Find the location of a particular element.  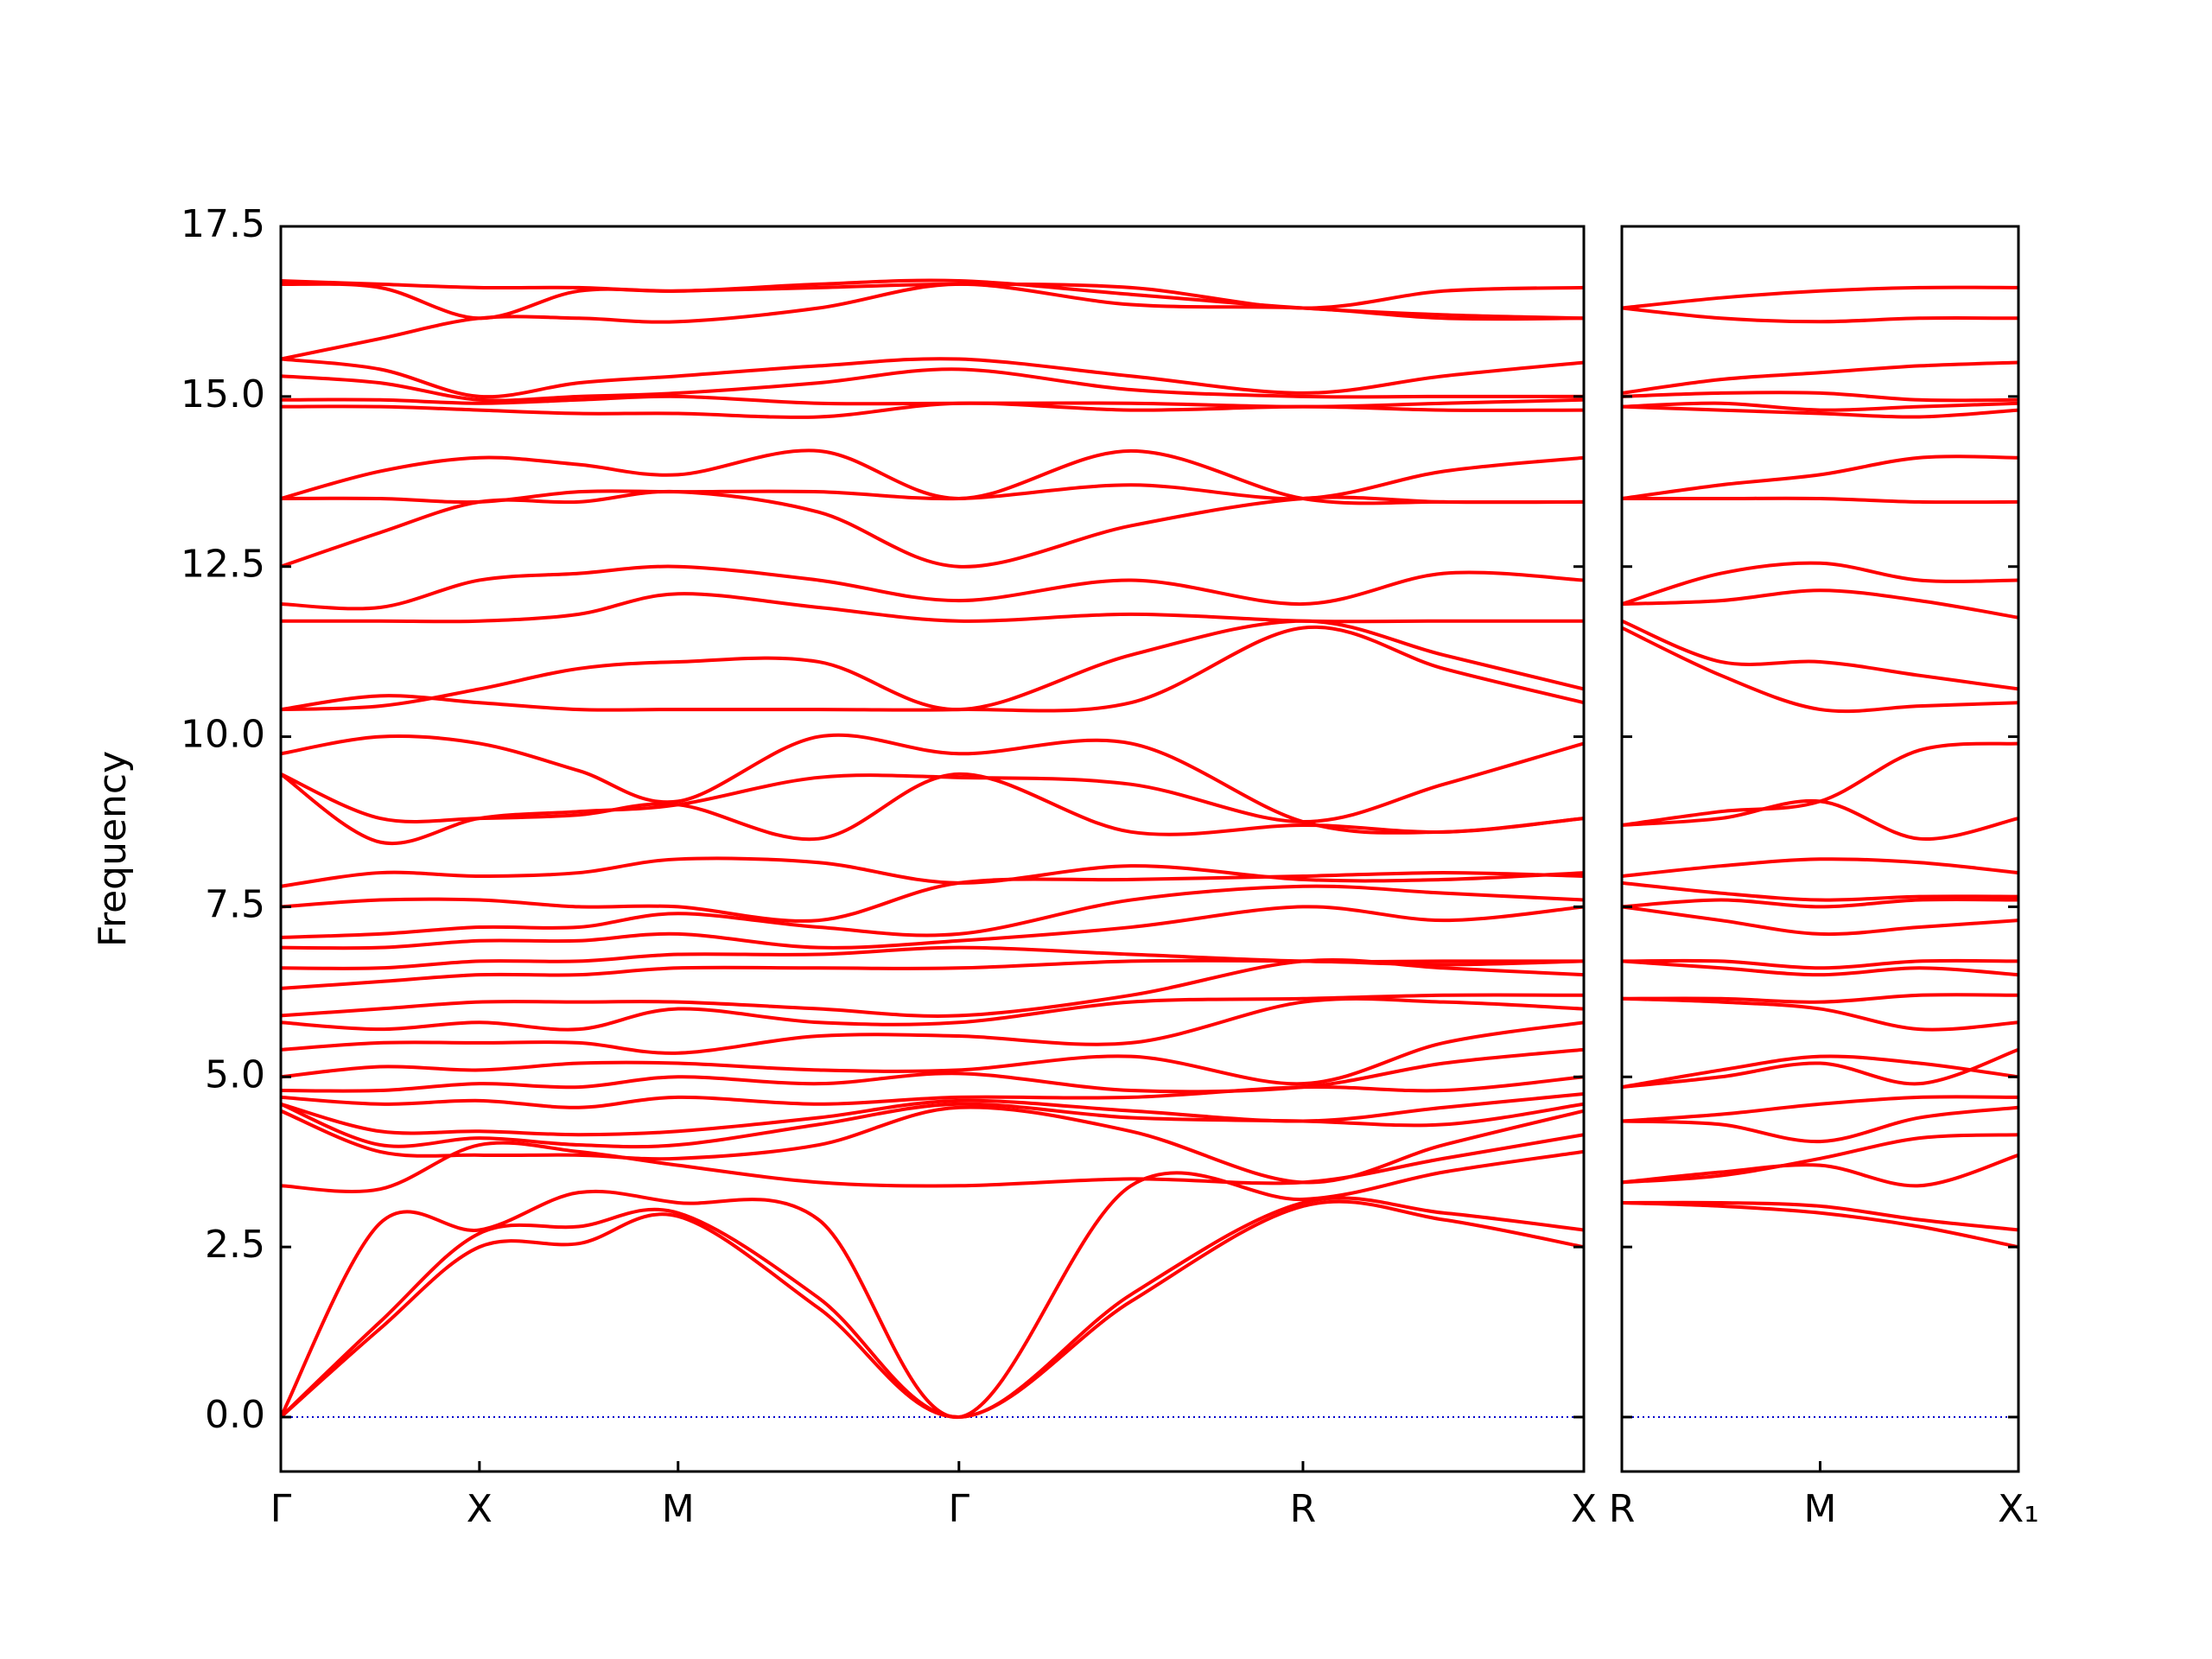

y-tick-label: 10.0 is located at coordinates (223, 735).